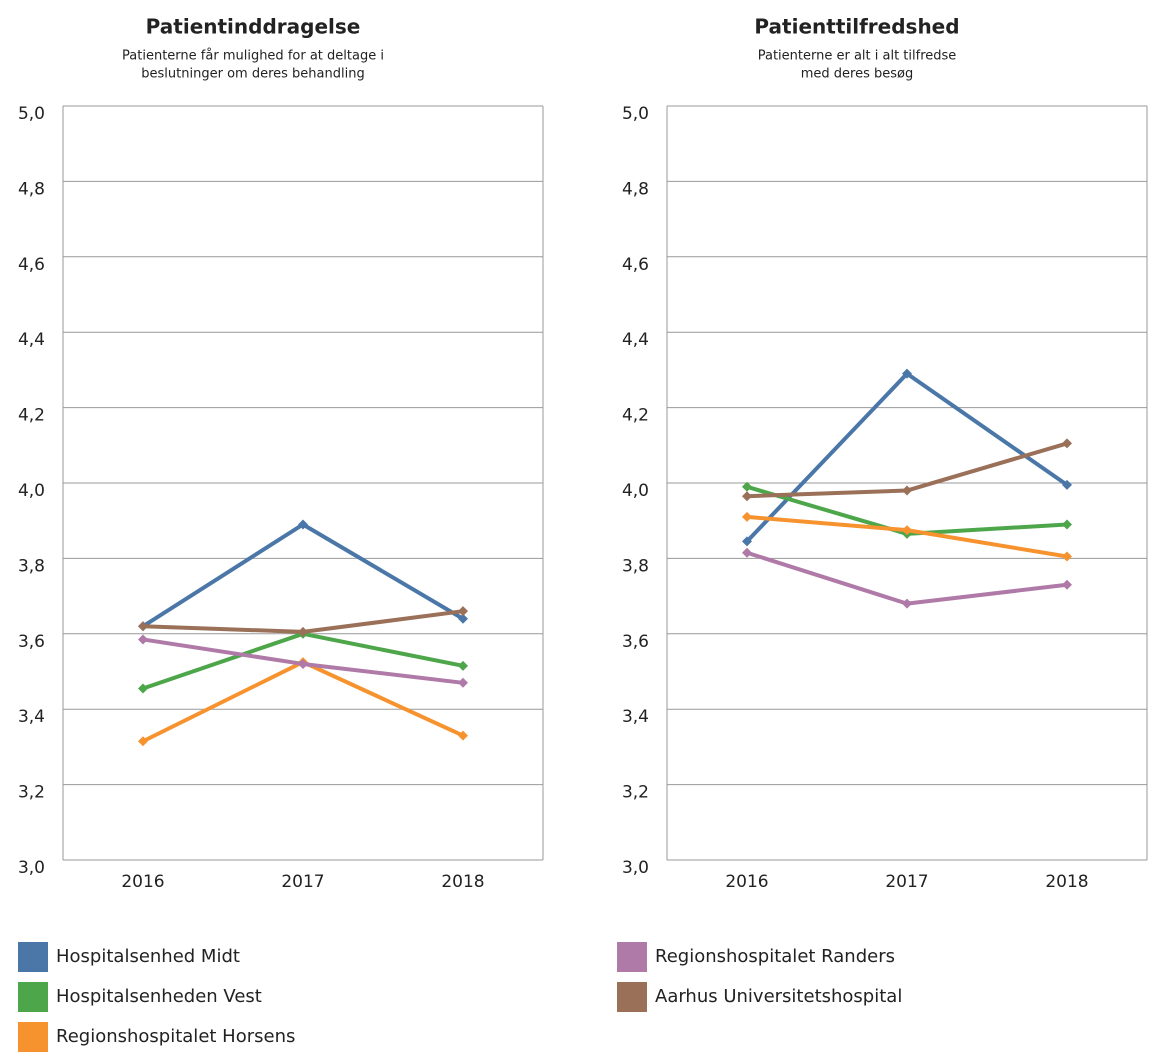 Image resolution: width=1157 pixels, height=1058 pixels. What do you see at coordinates (857, 74) in the screenshot?
I see `chart-subtitle: med deres besøg` at bounding box center [857, 74].